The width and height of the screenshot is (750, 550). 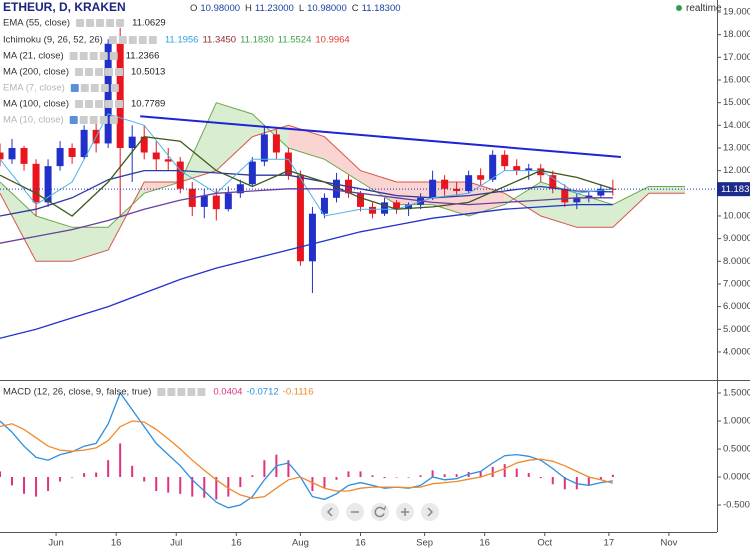 What do you see at coordinates (609, 543) in the screenshot?
I see `x-tick-label: 17` at bounding box center [609, 543].